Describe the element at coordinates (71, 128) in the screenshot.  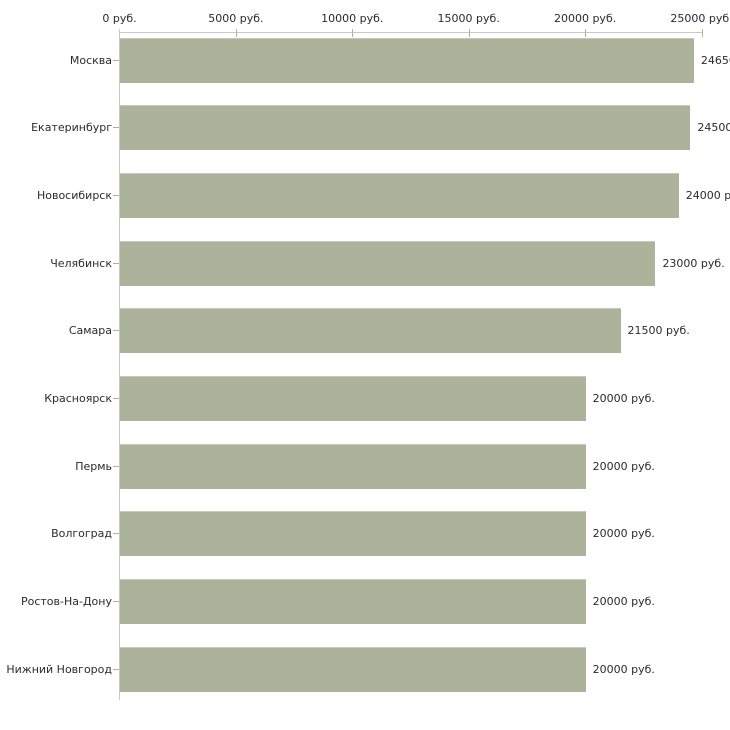
I see `category-label: Екатеринбург` at that location.